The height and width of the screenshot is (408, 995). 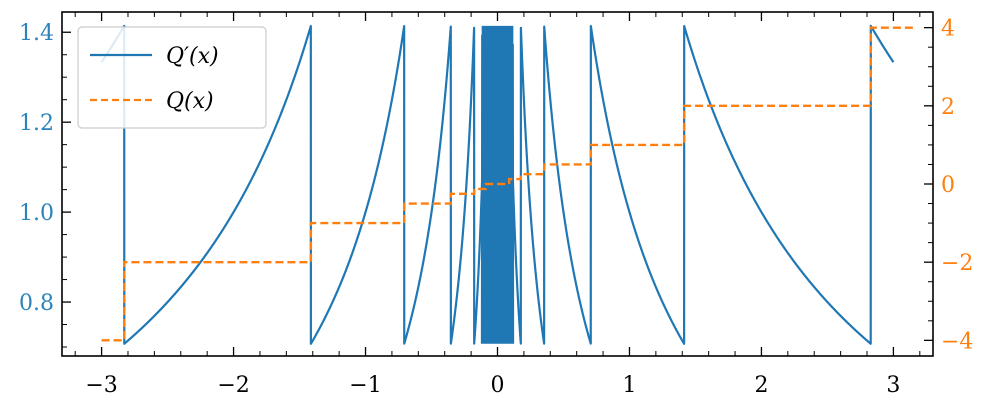 I want to click on left-tick-label: 1.0, so click(x=36, y=213).